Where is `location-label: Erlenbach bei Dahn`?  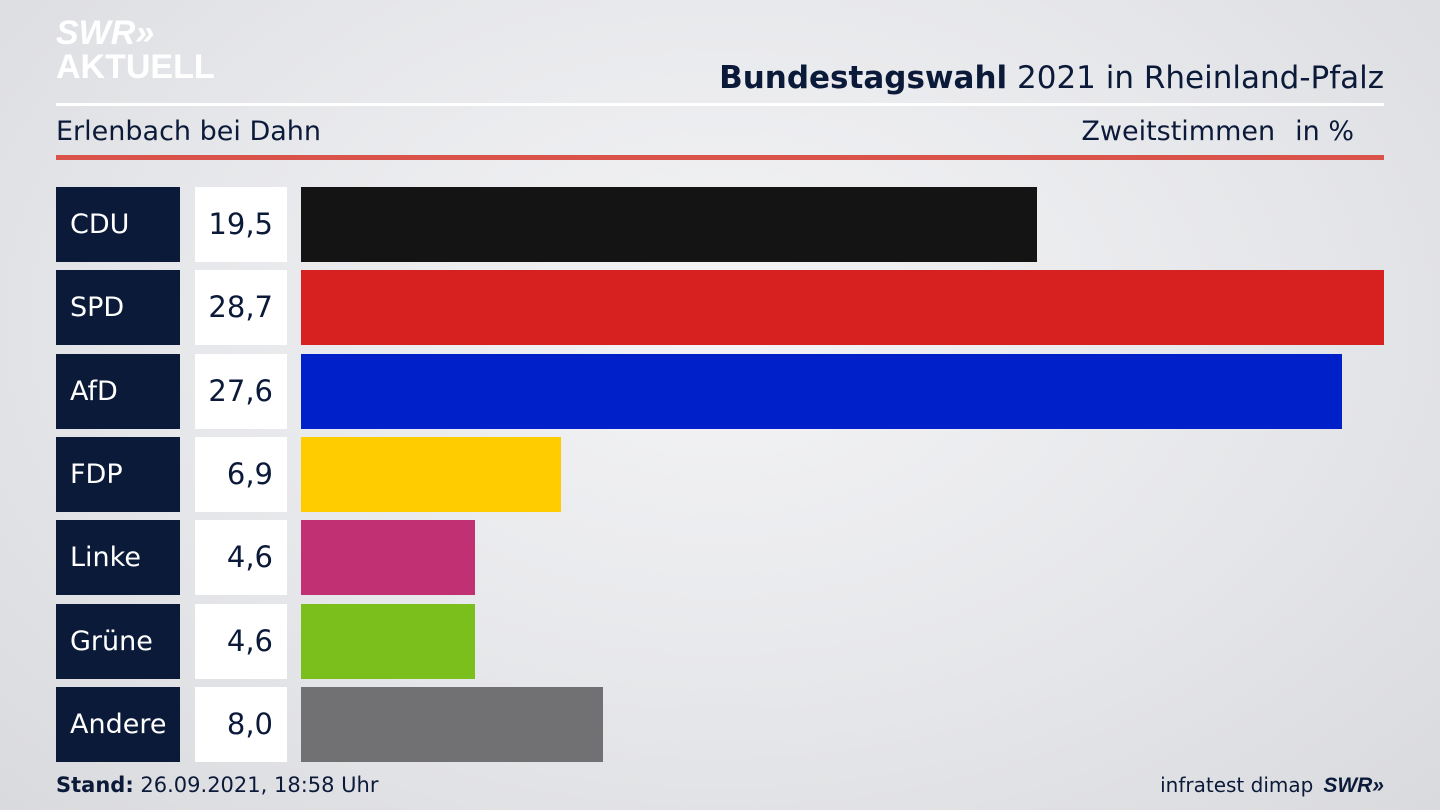 location-label: Erlenbach bei Dahn is located at coordinates (189, 131).